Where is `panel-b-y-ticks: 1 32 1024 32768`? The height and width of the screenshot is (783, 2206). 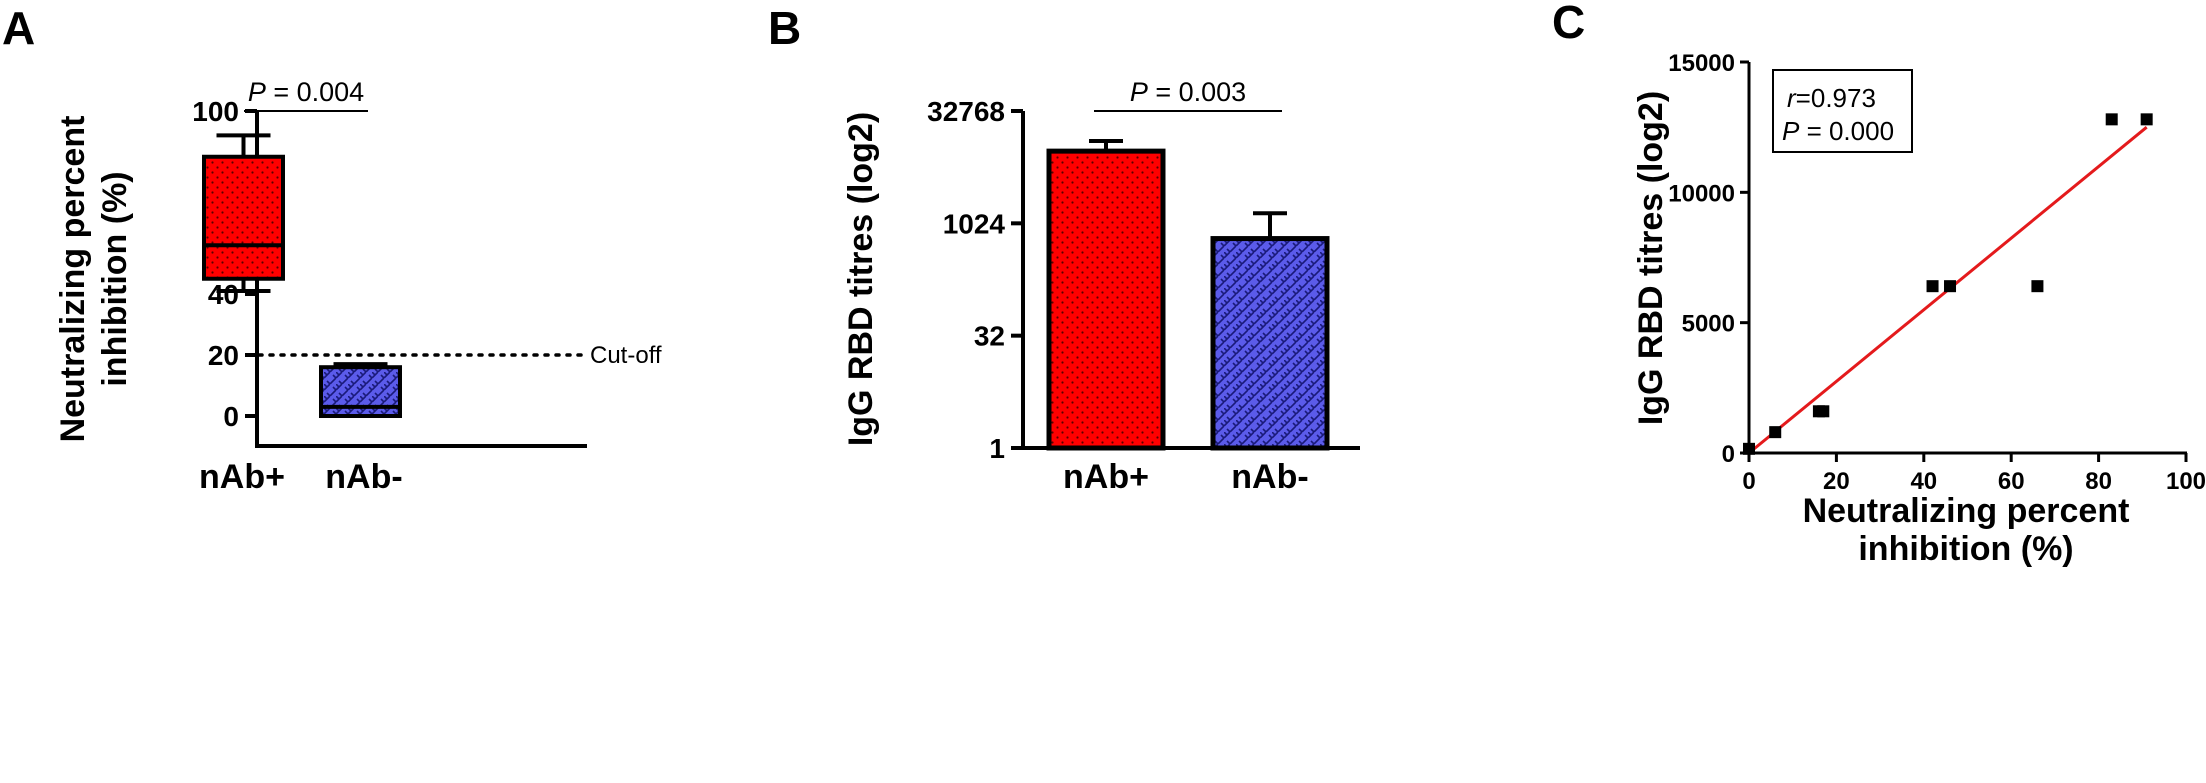
panel-b-y-ticks: 1 32 1024 32768 is located at coordinates (975, 280).